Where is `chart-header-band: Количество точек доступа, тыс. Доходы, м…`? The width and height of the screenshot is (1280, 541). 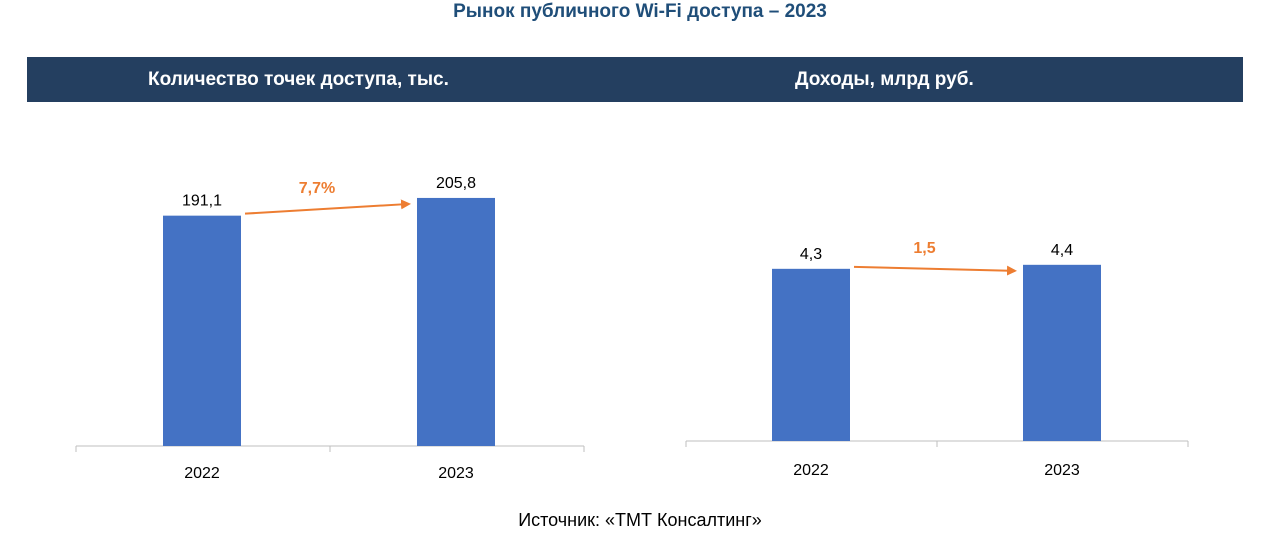
chart-header-band: Количество точек доступа, тыс. Доходы, м… is located at coordinates (635, 79).